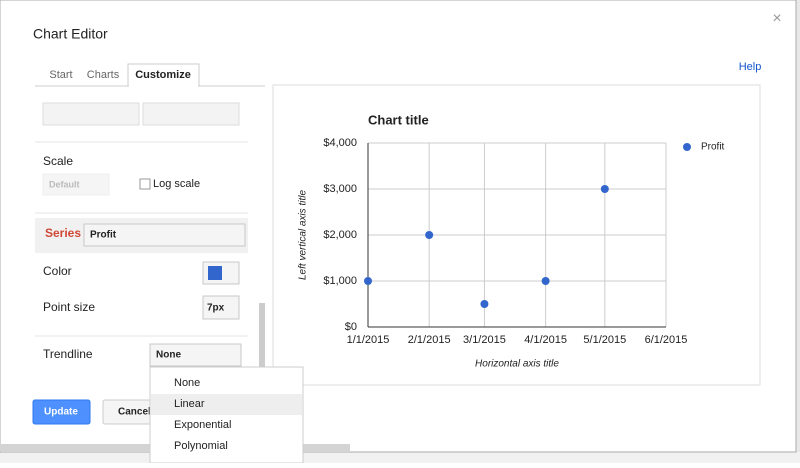 The height and width of the screenshot is (468, 800). What do you see at coordinates (429, 340) in the screenshot?
I see `x-tick-label: 2/1/2015` at bounding box center [429, 340].